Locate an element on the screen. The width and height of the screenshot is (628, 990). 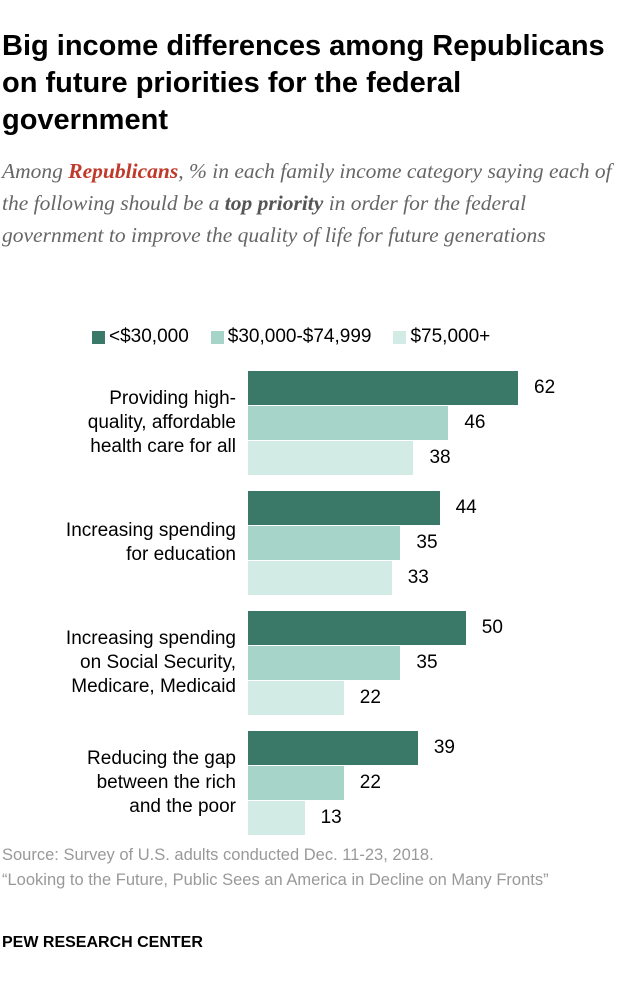
data-label: 46 is located at coordinates (475, 422).